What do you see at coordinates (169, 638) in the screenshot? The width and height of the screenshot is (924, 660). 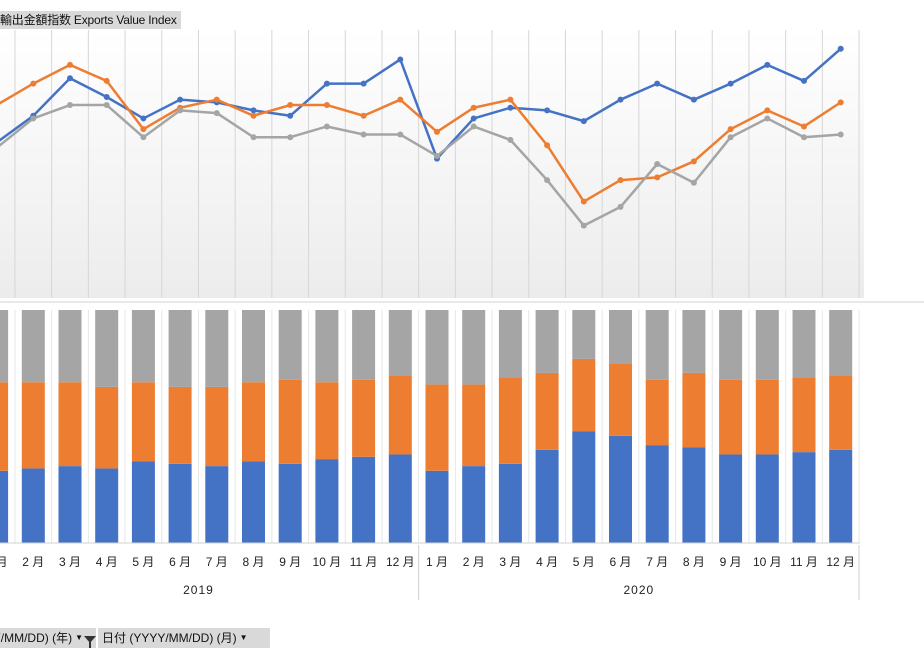 I see `month-field-label: 日付 (YYYY/MM/DD) (月)` at bounding box center [169, 638].